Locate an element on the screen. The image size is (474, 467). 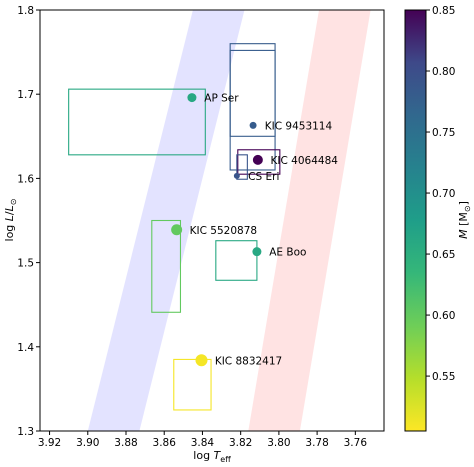
star-label-kic-4064484: KIC 4064484 is located at coordinates (305, 161).